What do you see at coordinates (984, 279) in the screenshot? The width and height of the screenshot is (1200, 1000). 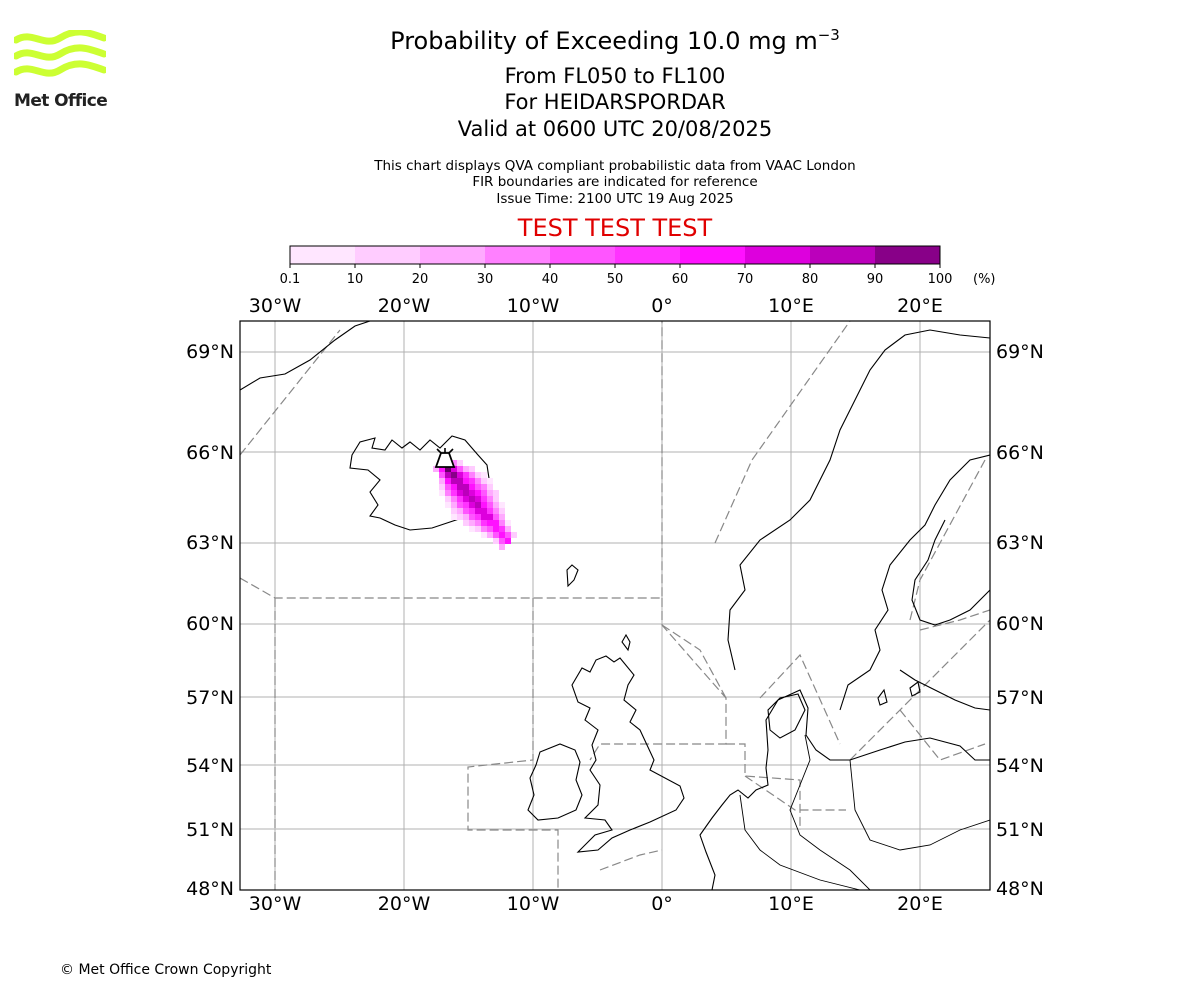 I see `colorbar-unit: (%)` at bounding box center [984, 279].